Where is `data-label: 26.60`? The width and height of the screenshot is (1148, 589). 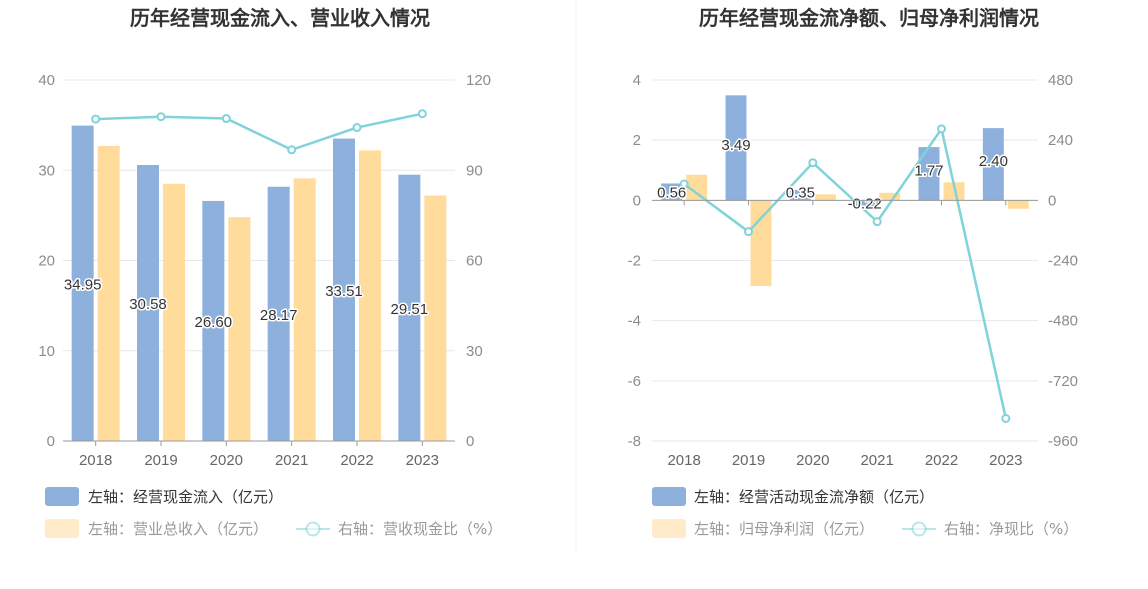 data-label: 26.60 is located at coordinates (214, 322).